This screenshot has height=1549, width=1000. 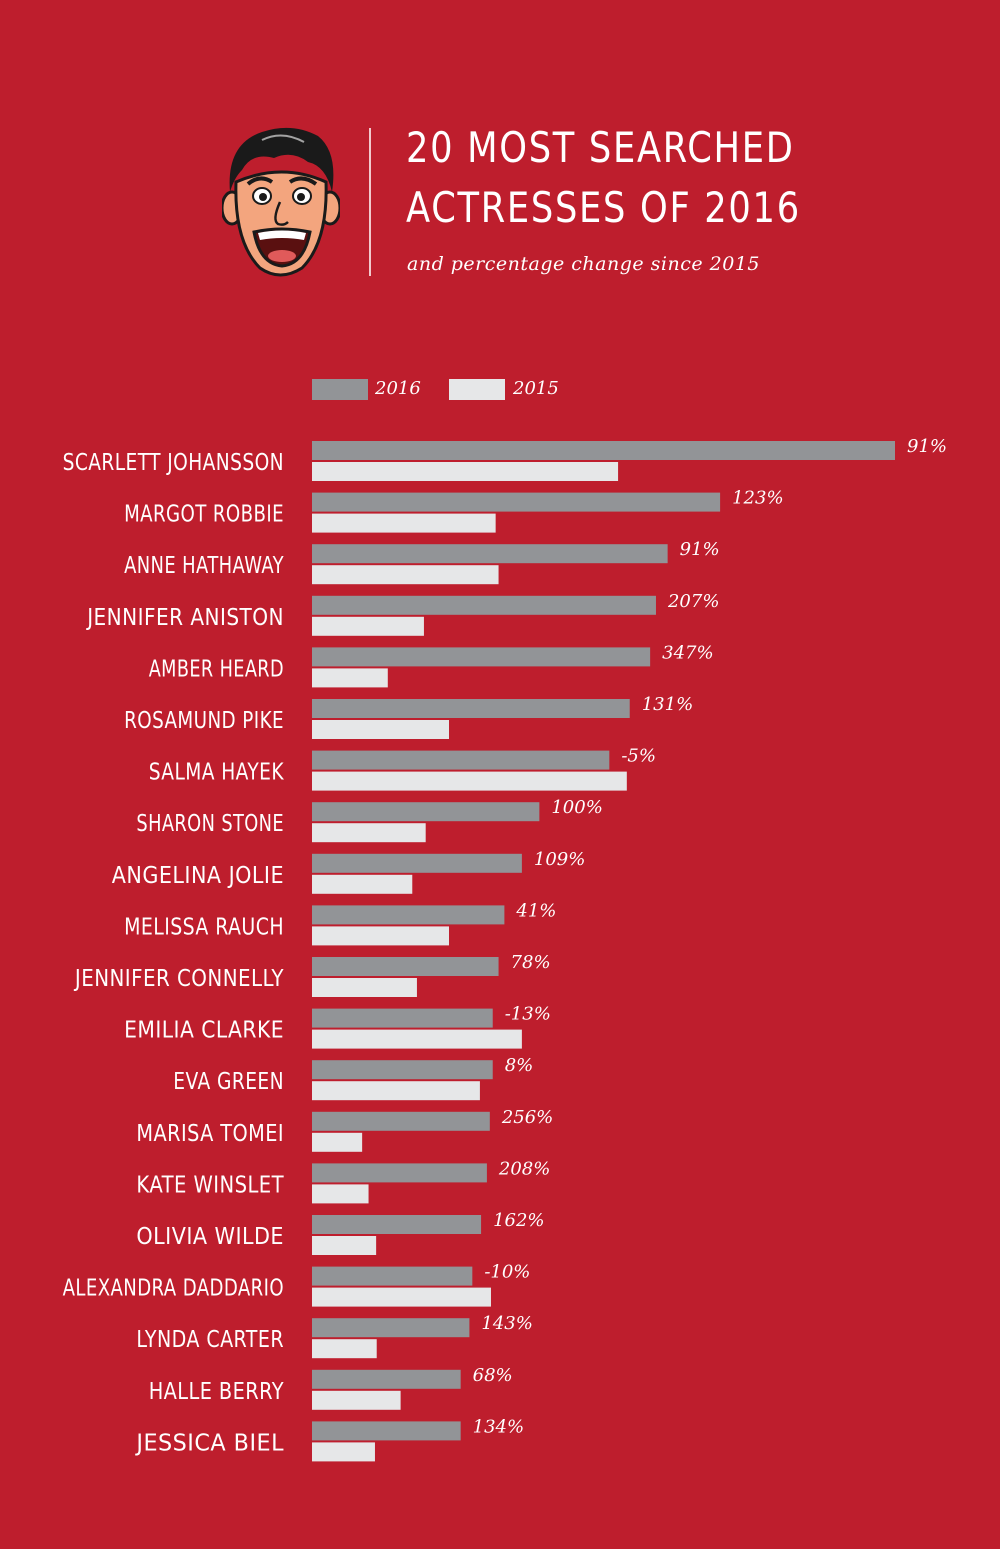 I want to click on title-line-1: 20 MOST SEARCHED, so click(x=600, y=147).